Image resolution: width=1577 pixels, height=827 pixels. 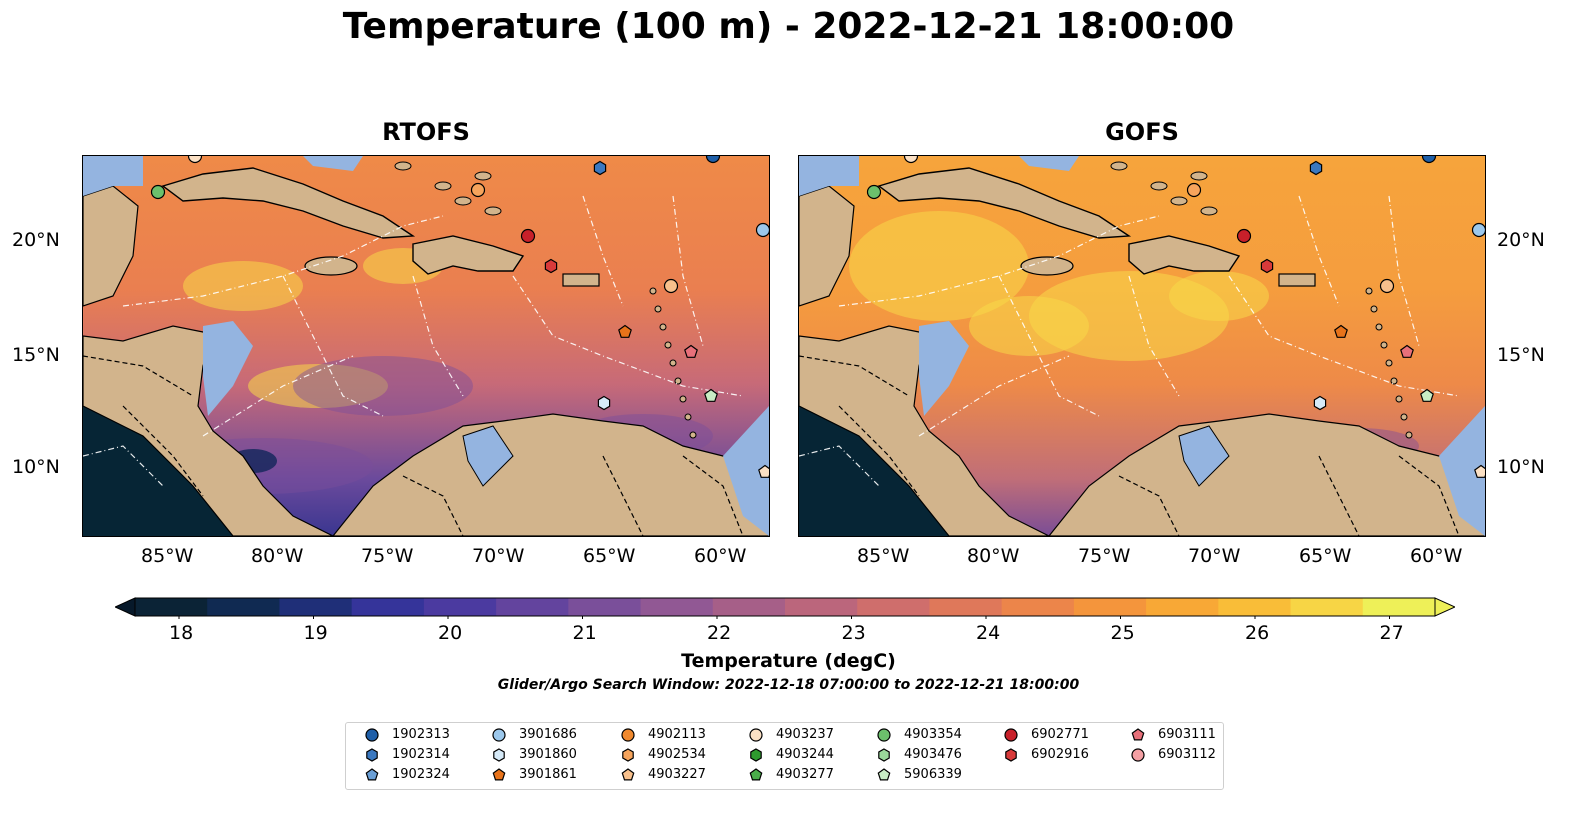 I want to click on colorbar, so click(x=785, y=608).